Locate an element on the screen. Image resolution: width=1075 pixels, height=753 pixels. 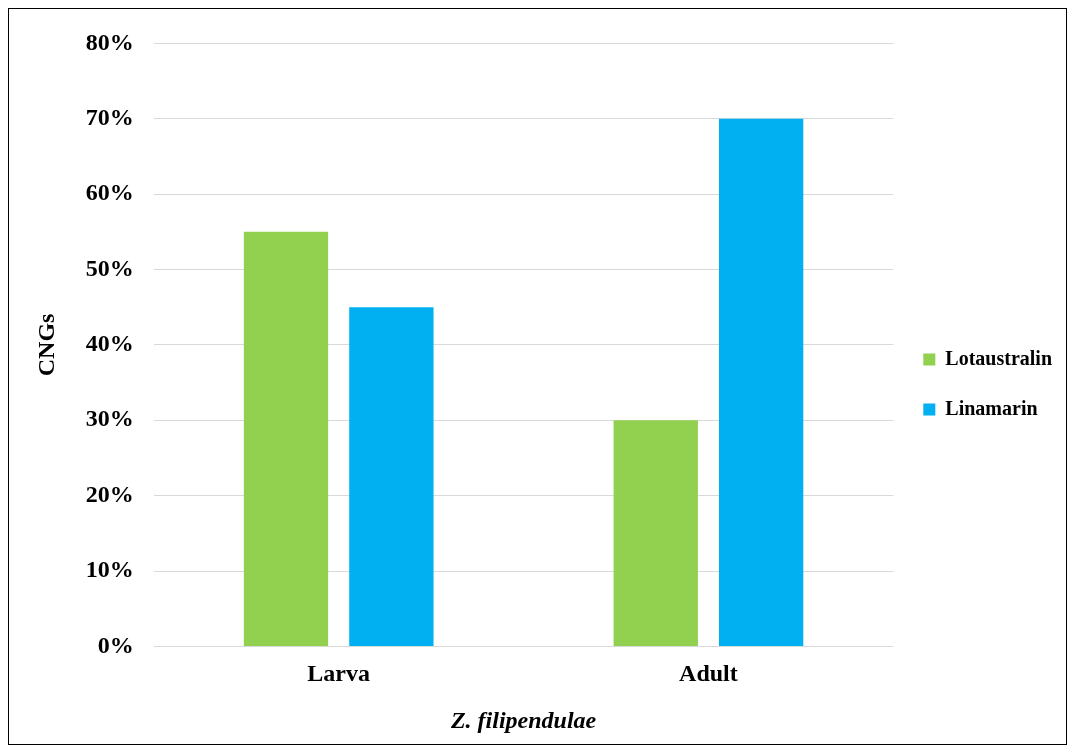
x-tick-label: Adult is located at coordinates (708, 673).